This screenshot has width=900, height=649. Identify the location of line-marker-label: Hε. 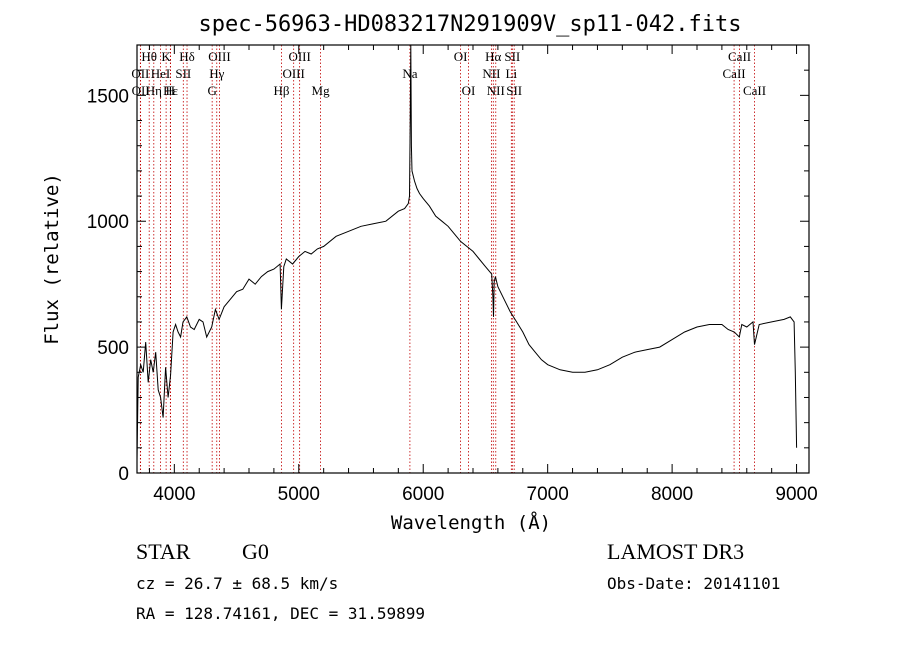
(170, 90).